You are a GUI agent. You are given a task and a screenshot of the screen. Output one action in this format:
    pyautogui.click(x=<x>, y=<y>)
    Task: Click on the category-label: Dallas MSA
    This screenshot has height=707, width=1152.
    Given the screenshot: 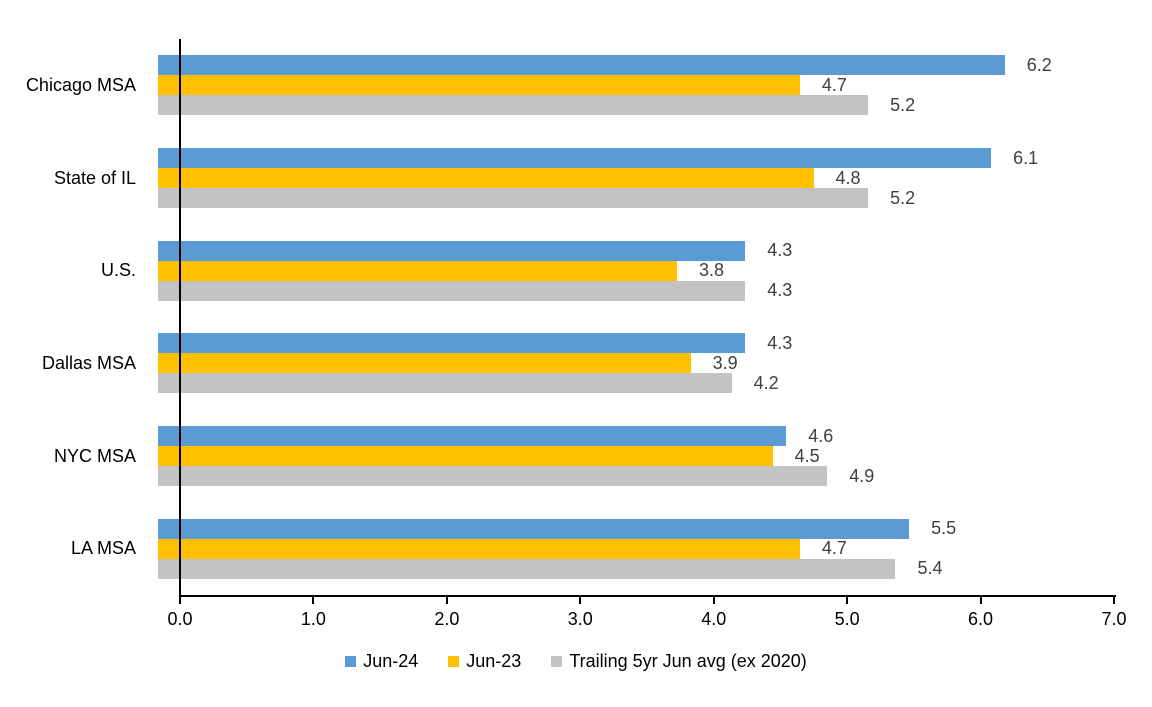 What is the action you would take?
    pyautogui.click(x=88, y=362)
    